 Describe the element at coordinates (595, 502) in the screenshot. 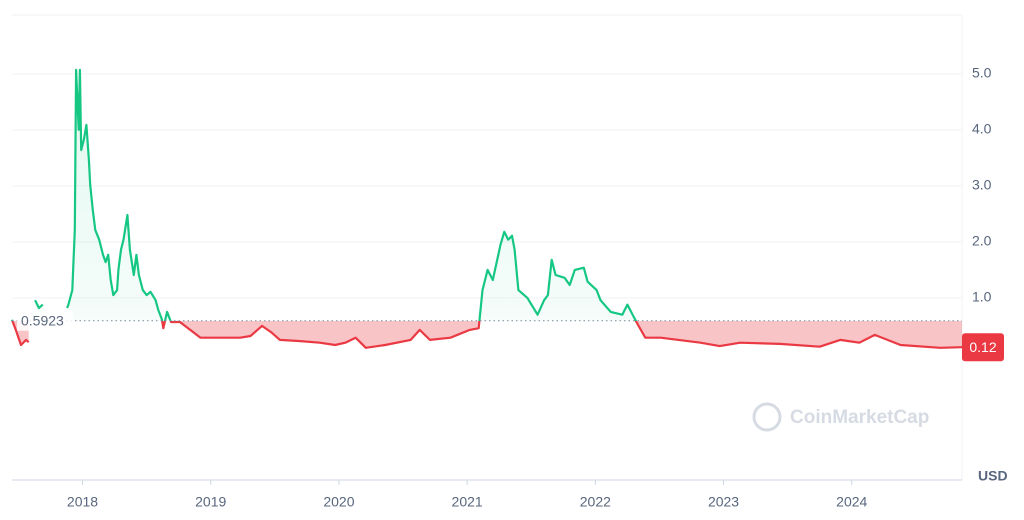

I see `x-tick-label: 2022` at that location.